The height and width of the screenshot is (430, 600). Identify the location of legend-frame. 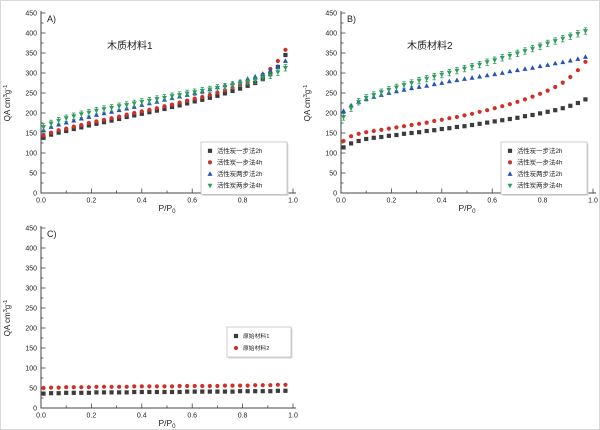
(259, 342).